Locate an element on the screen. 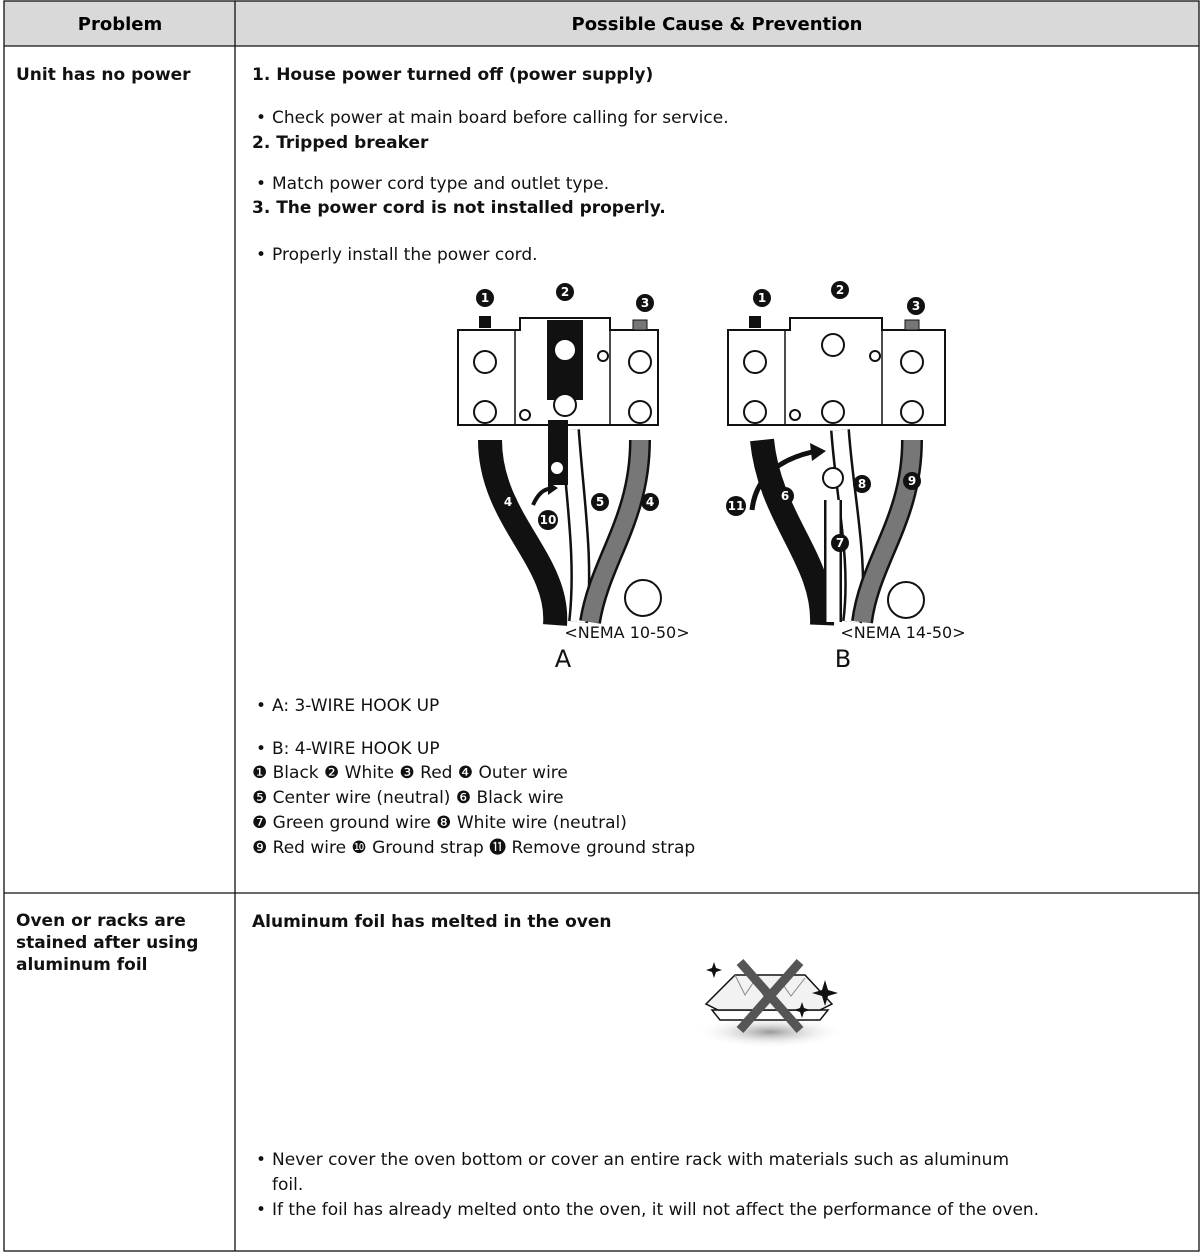 The height and width of the screenshot is (1255, 1203). panel-letter: B is located at coordinates (843, 659).